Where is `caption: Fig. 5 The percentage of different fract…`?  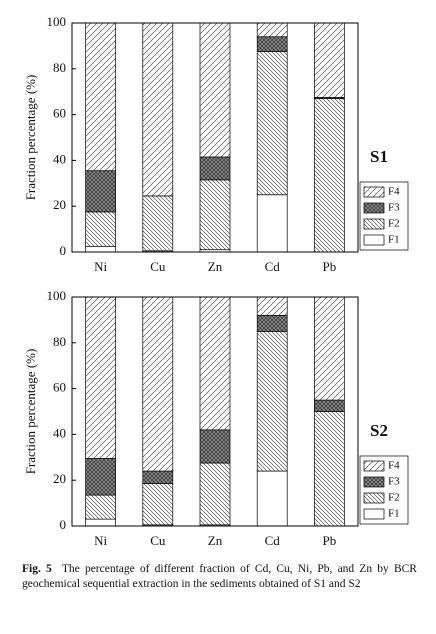 caption: Fig. 5 The percentage of different fract… is located at coordinates (219, 577).